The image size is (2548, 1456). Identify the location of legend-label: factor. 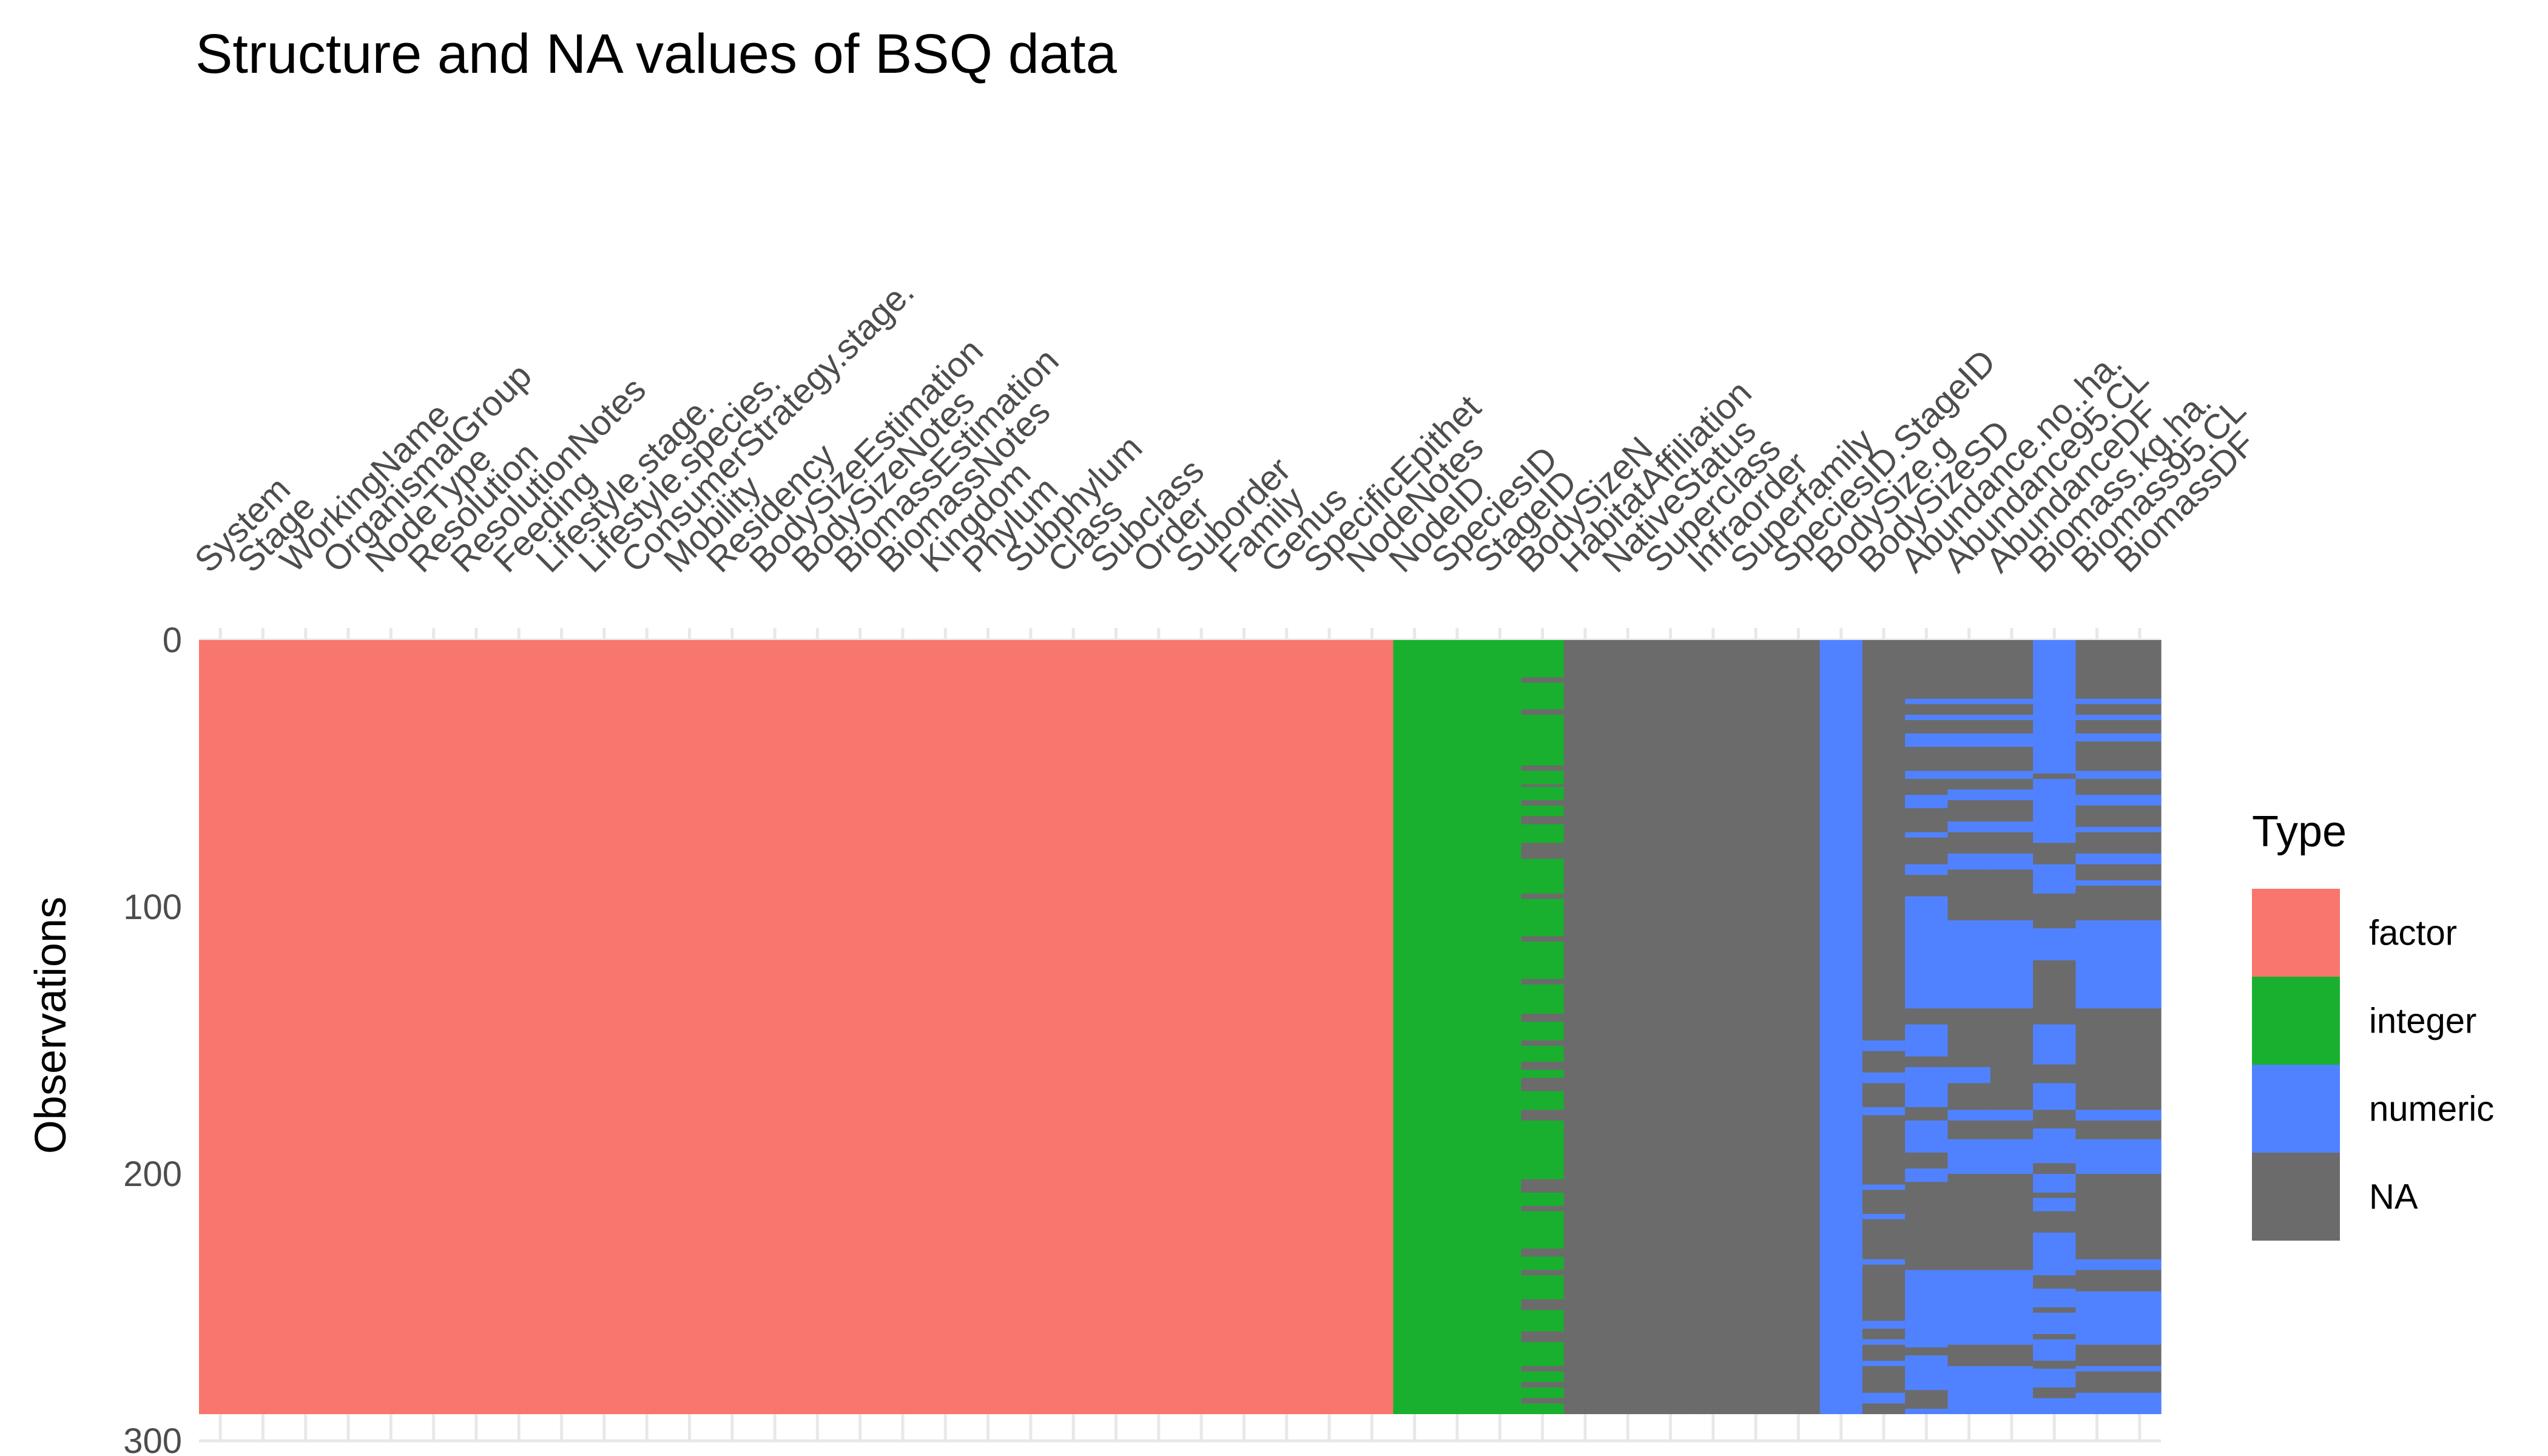
(2413, 933).